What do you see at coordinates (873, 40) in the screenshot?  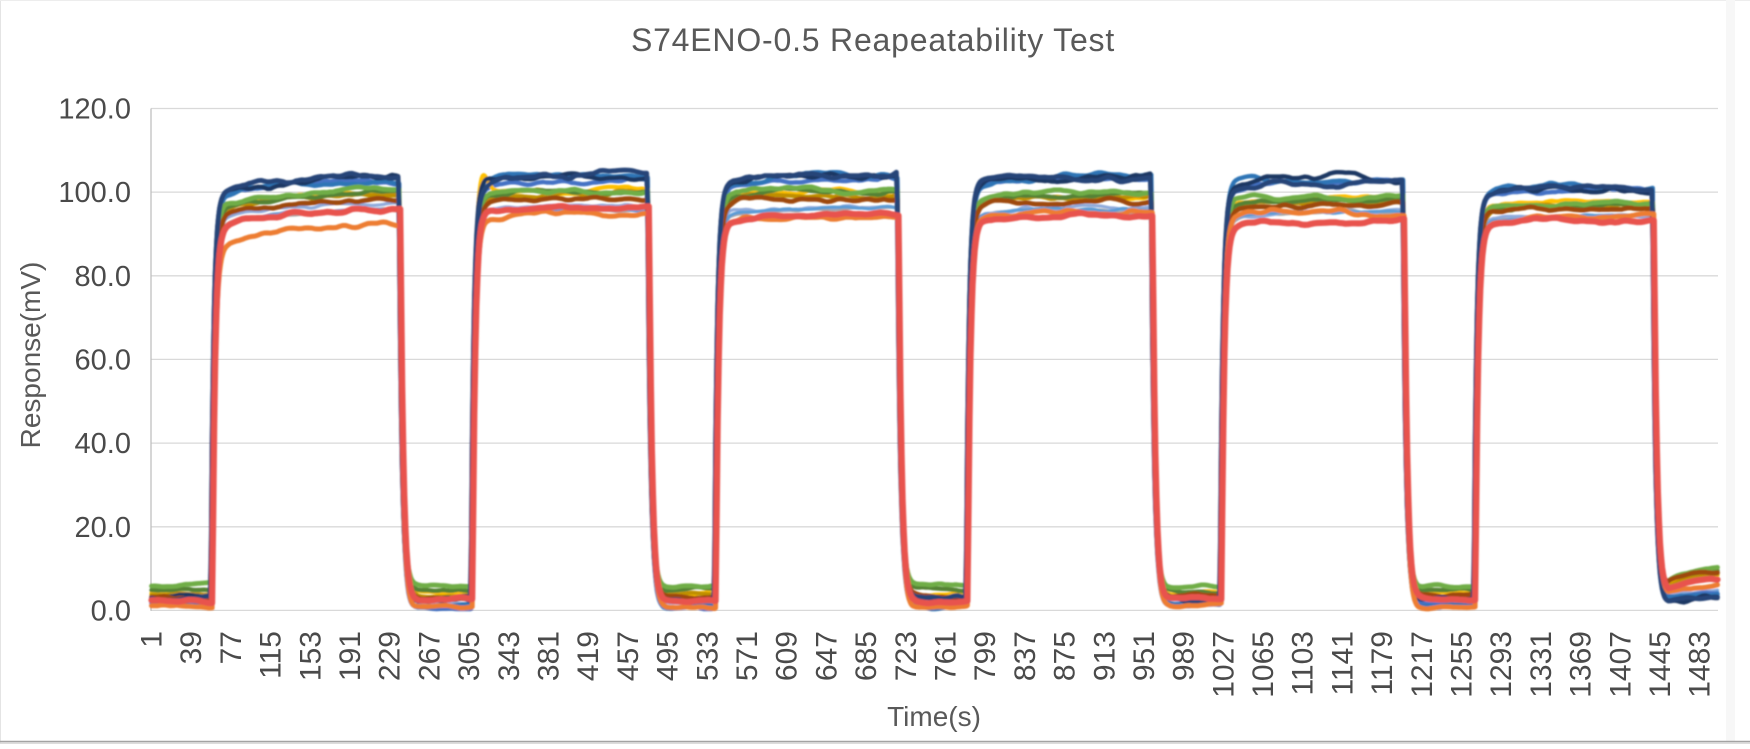 I see `svg-text: S74ENO-0.5 Reapeatability Test` at bounding box center [873, 40].